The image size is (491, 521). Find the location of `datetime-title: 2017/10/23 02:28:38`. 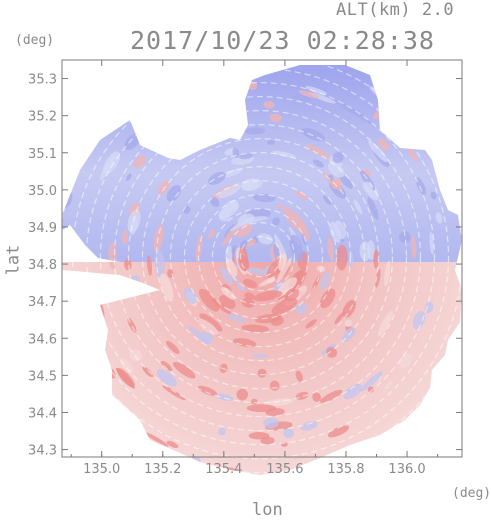

datetime-title: 2017/10/23 02:28:38 is located at coordinates (282, 40).